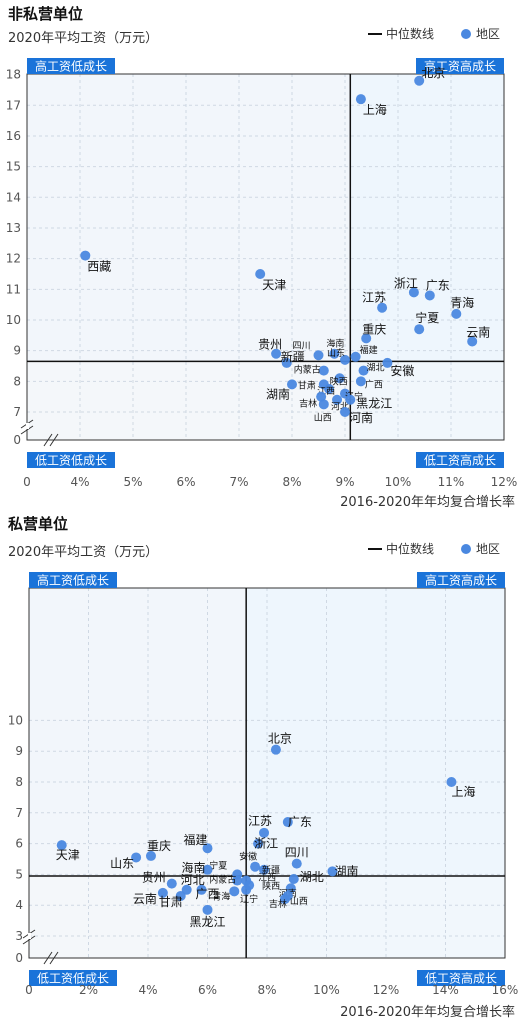 The width and height of the screenshot is (521, 1023). I want to click on y-tick-label: 13, so click(13, 228).